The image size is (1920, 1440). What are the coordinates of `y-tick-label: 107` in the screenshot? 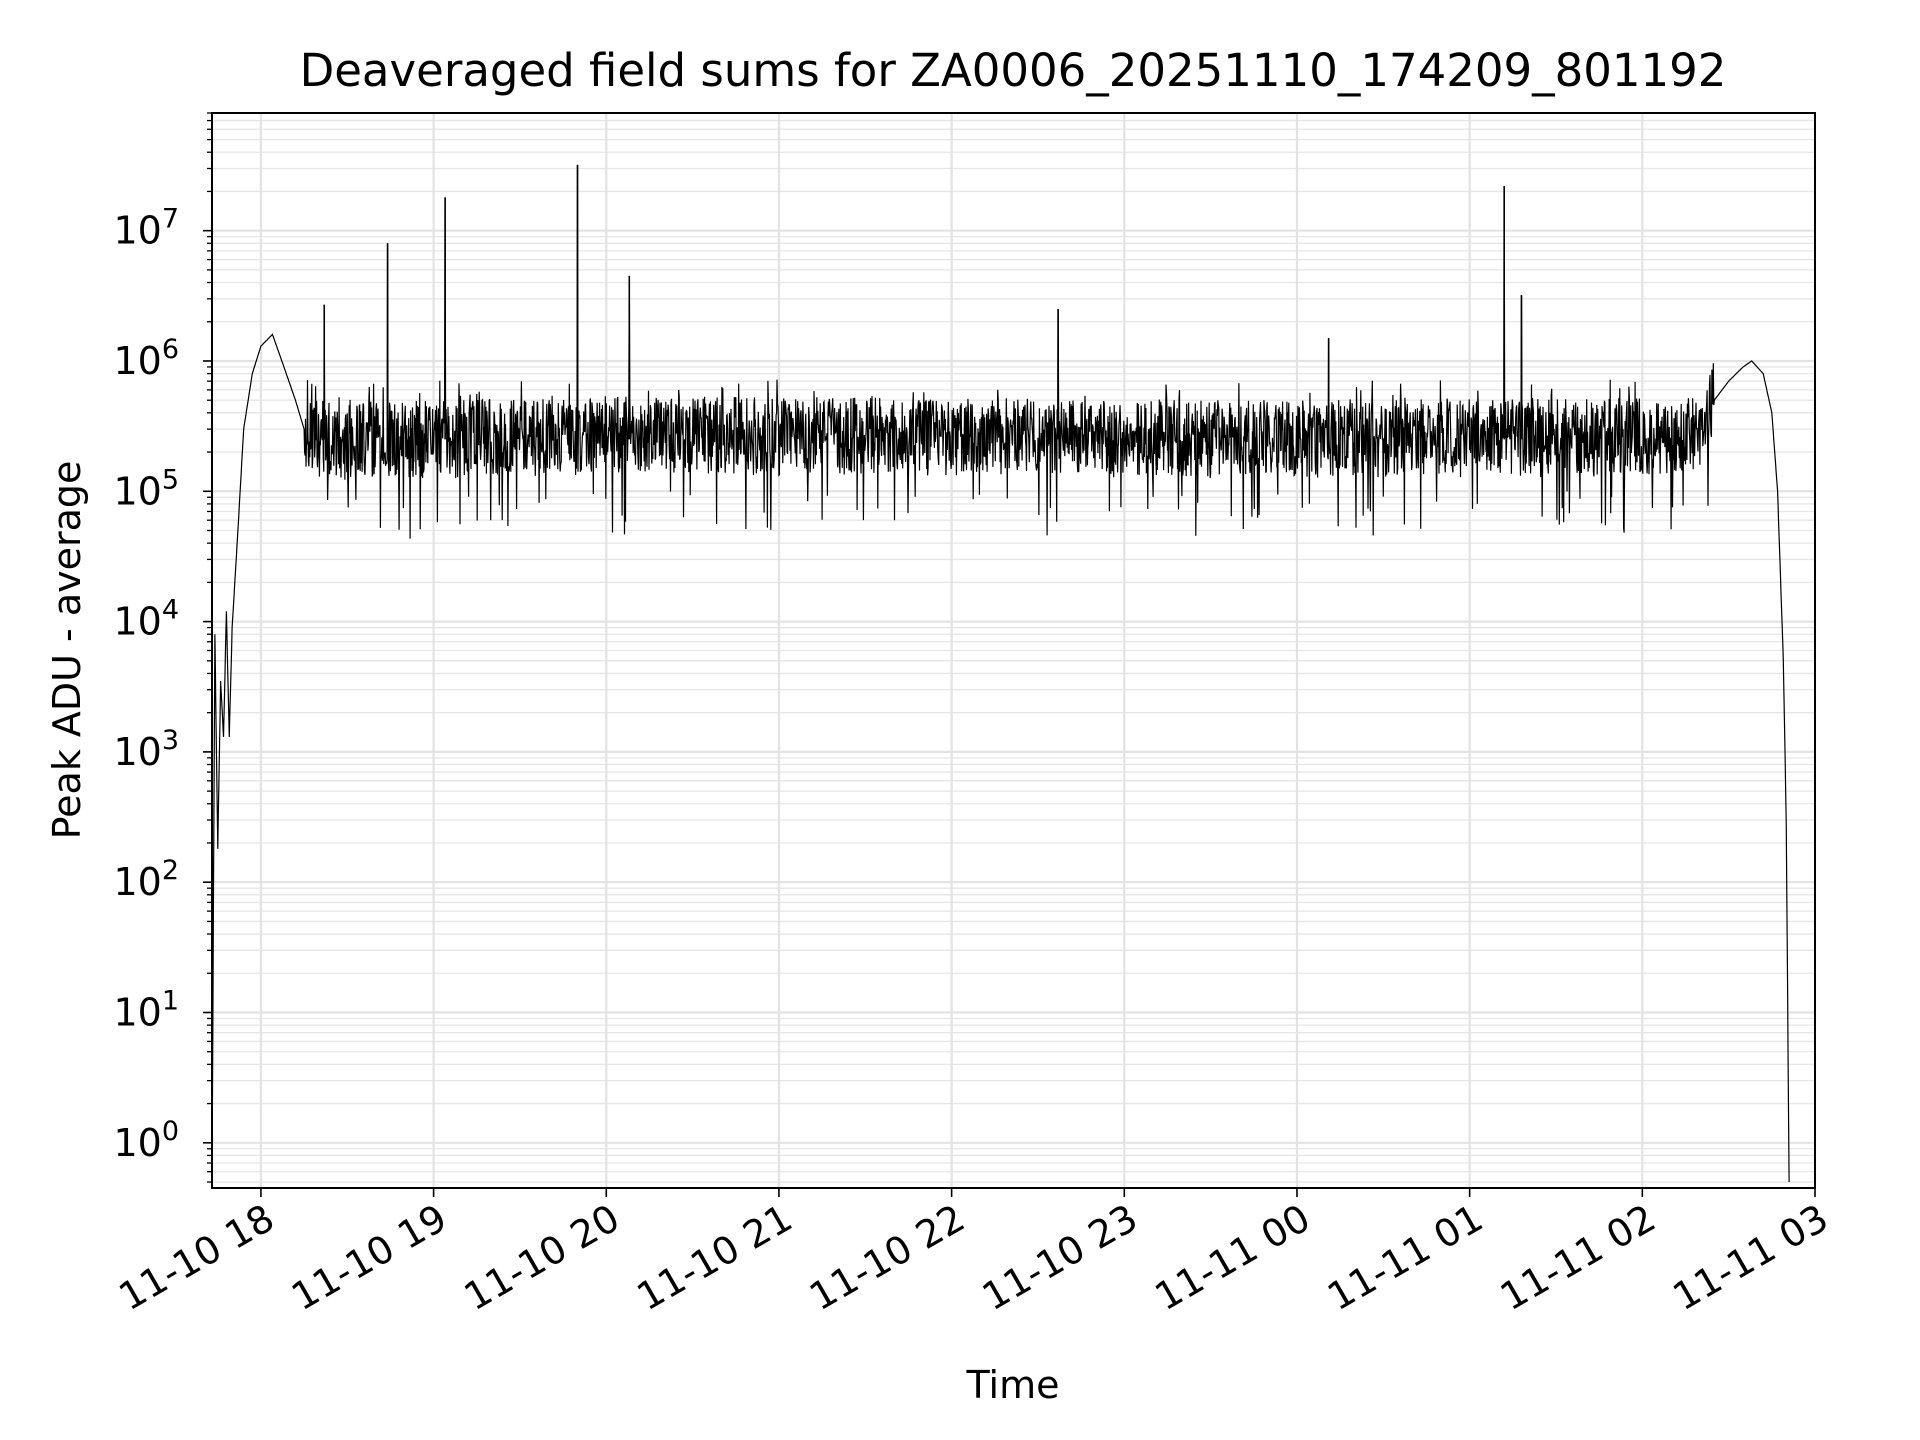 It's located at (146, 228).